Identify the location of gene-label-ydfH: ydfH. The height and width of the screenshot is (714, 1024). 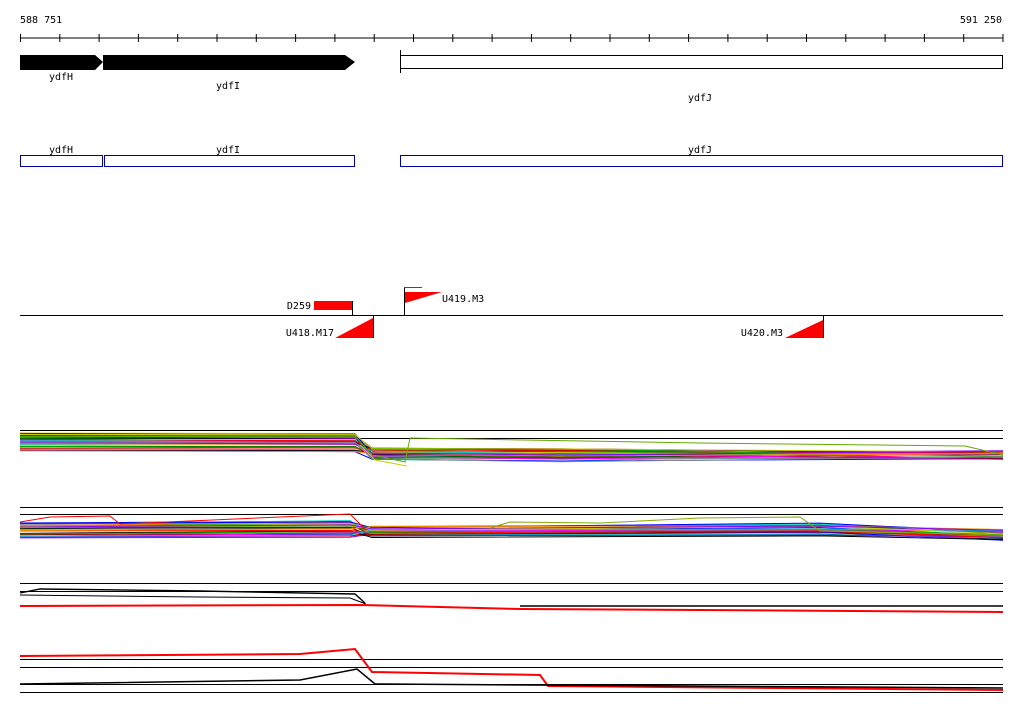
(61, 77).